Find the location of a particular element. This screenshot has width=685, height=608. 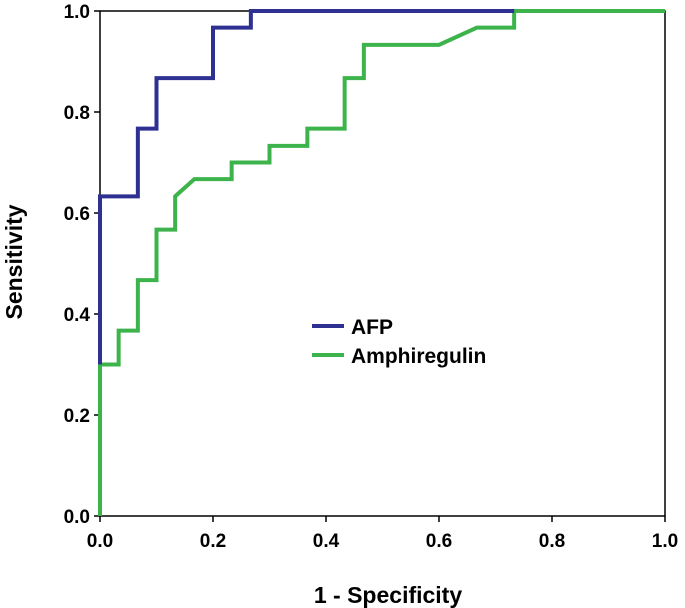

x-tick-label: 0.0 is located at coordinates (100, 541).